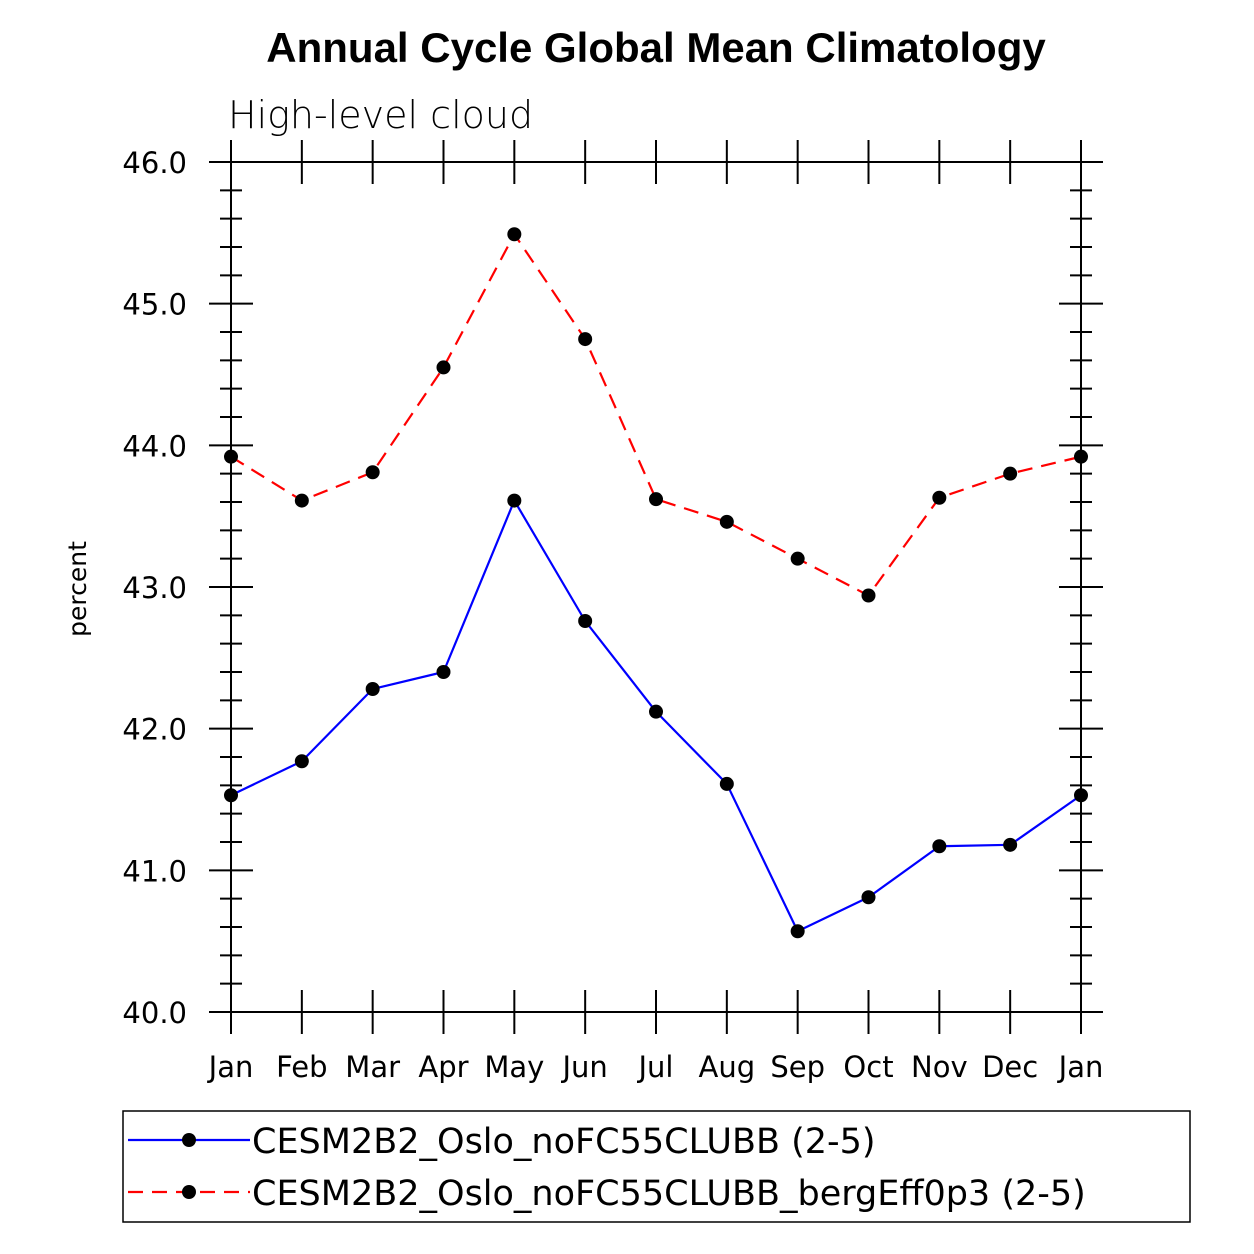 Image resolution: width=1254 pixels, height=1254 pixels. What do you see at coordinates (154, 730) in the screenshot?
I see `y-tick-label: 42.0` at bounding box center [154, 730].